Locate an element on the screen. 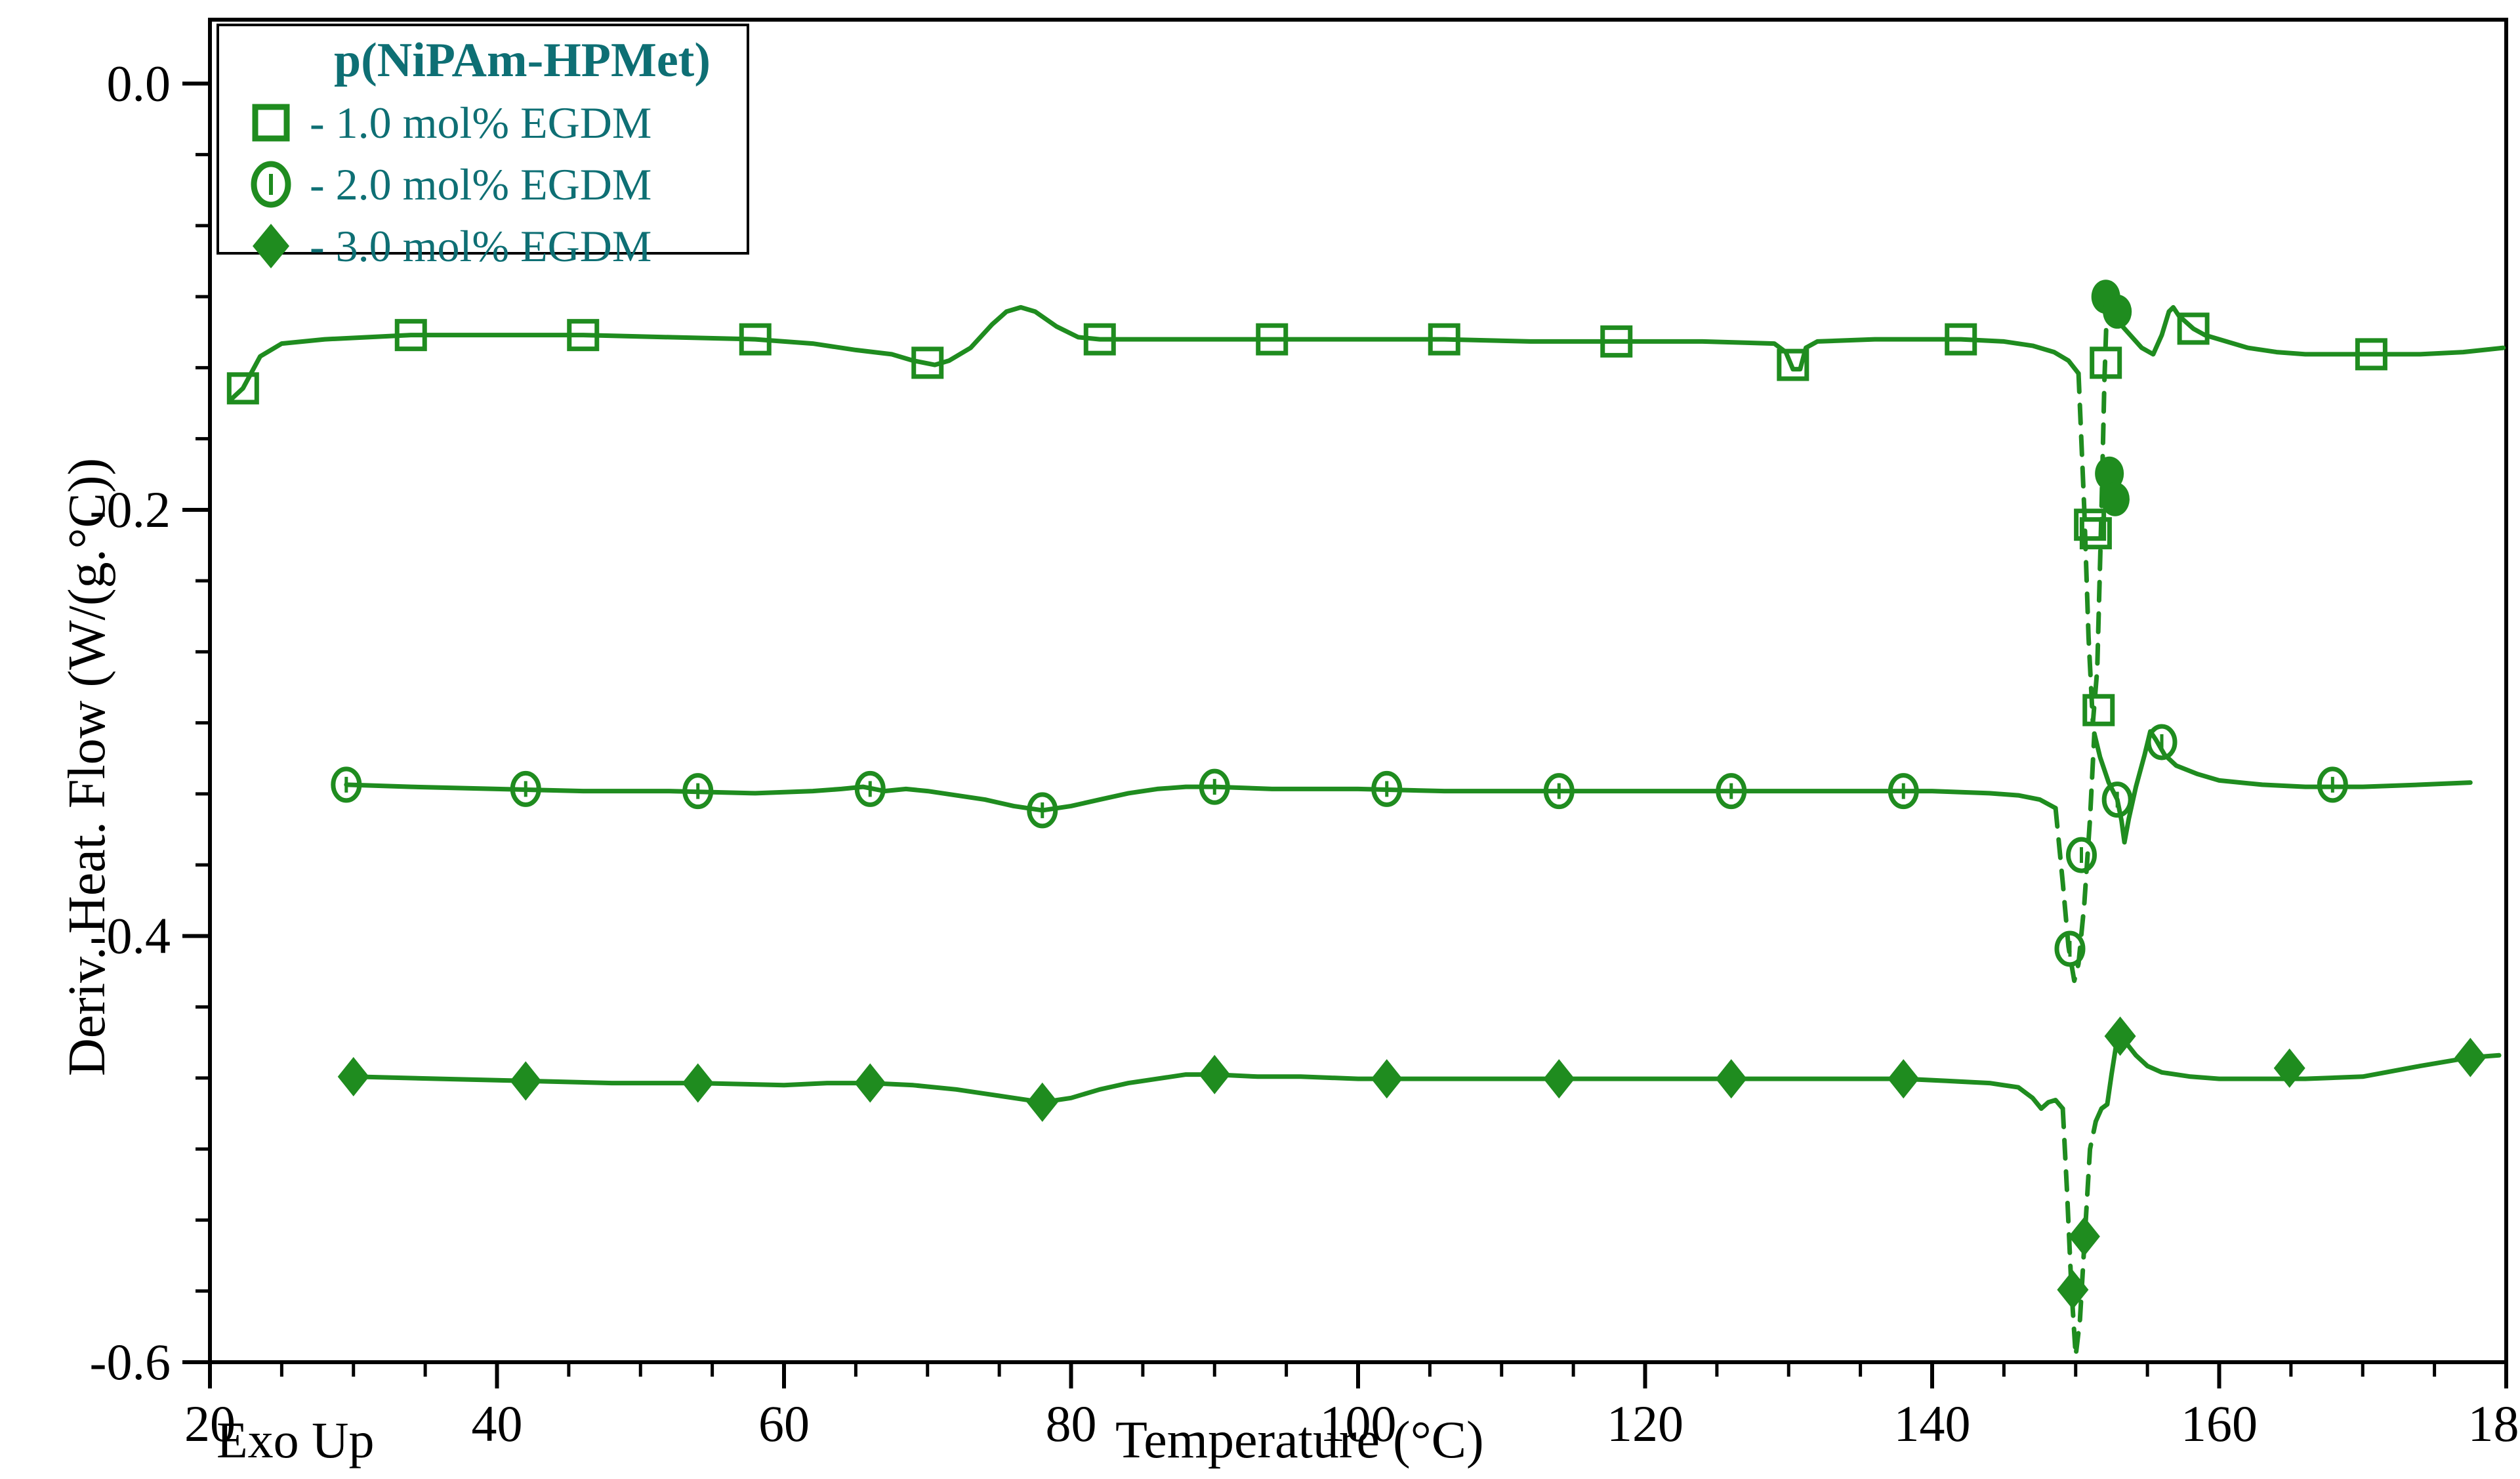 This screenshot has height=1479, width=2520. open-circle-bar-icon is located at coordinates (271, 185).